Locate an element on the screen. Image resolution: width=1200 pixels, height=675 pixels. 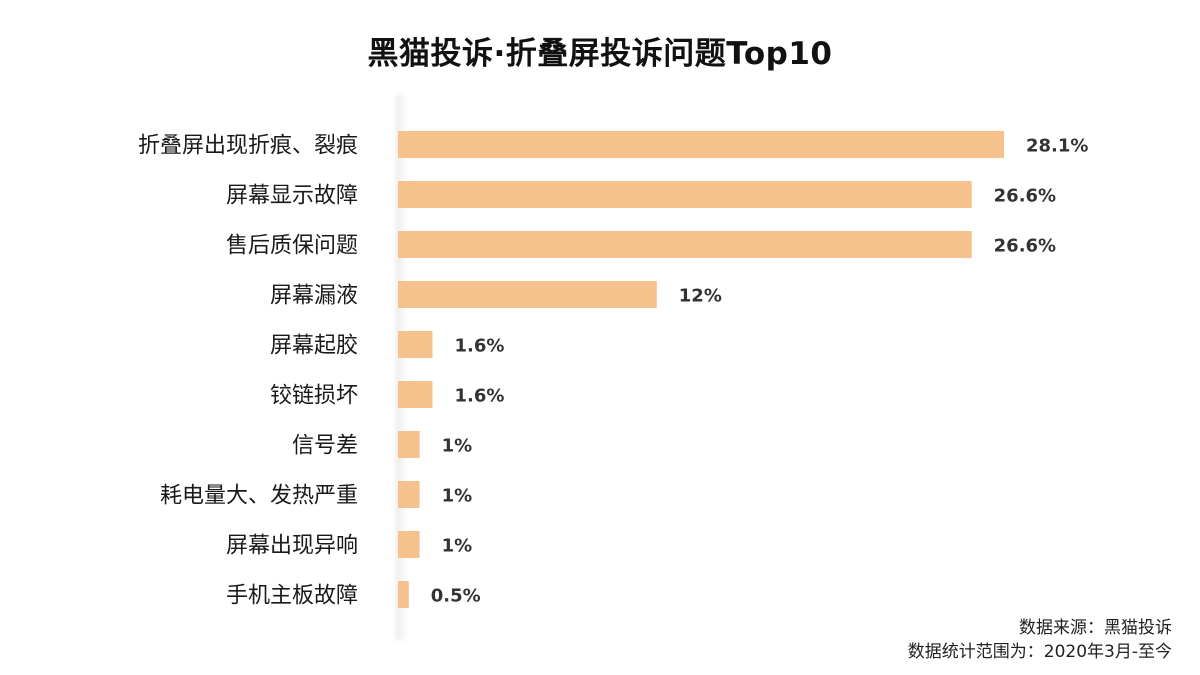
category-label: 信号差 is located at coordinates (325, 446).